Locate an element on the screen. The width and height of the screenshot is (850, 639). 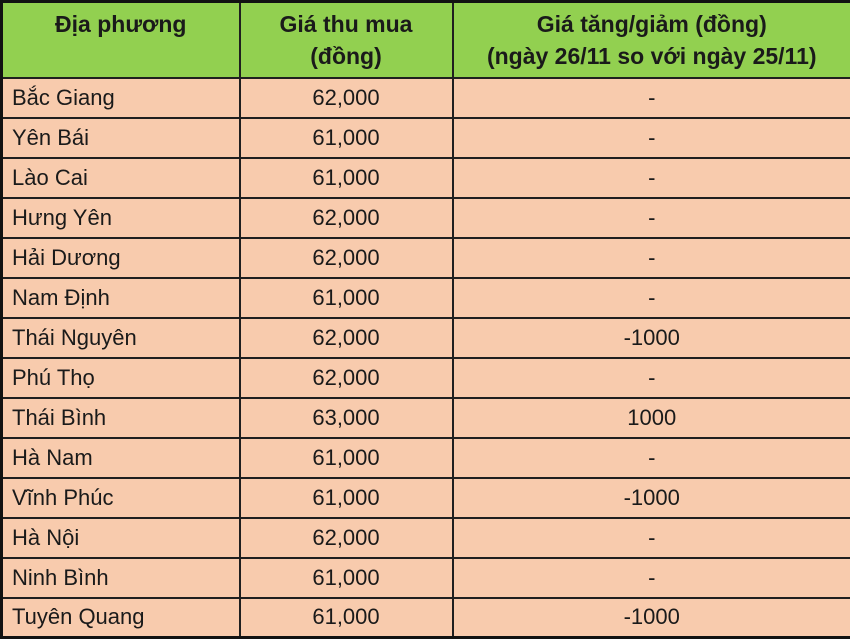
table-row: Yên Bái 61,000 - is located at coordinates (426, 138).